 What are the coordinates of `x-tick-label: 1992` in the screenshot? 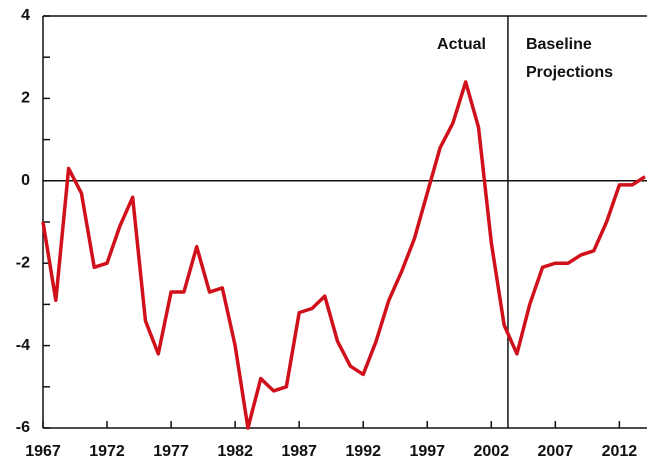 It's located at (363, 451).